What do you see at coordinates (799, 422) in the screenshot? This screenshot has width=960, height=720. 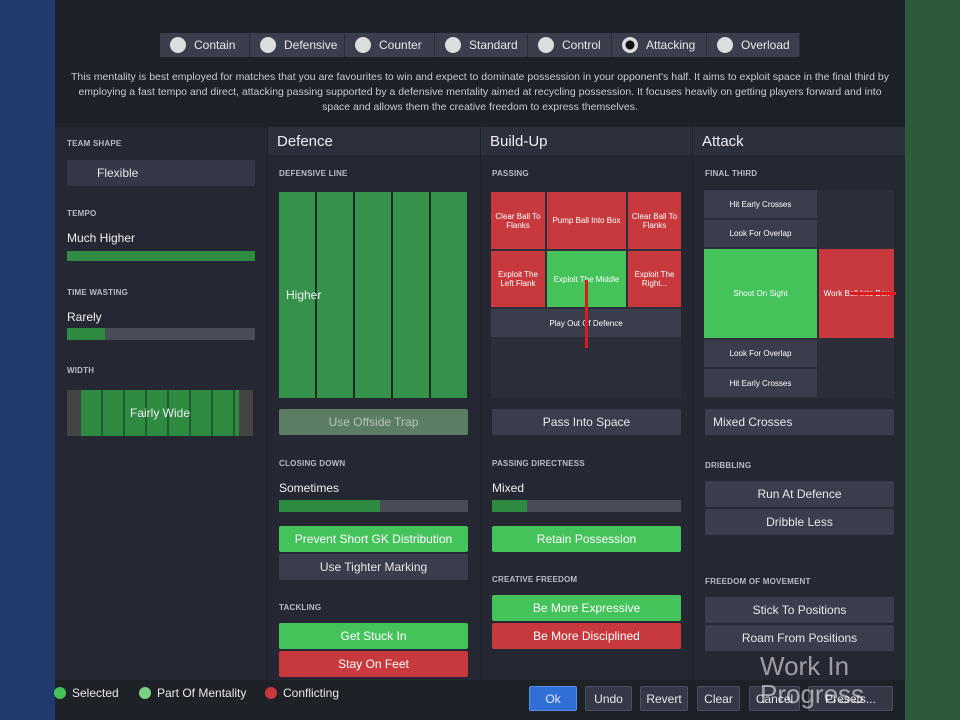 I see `dropdown: Mixed Crosses` at bounding box center [799, 422].